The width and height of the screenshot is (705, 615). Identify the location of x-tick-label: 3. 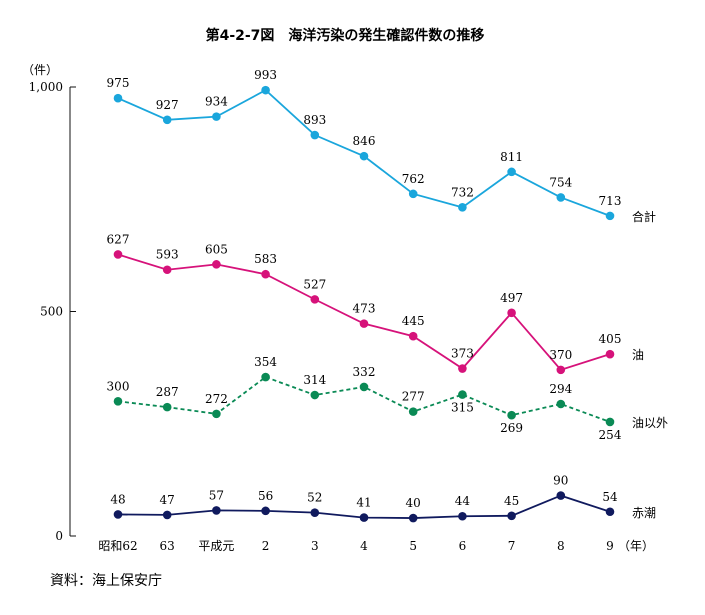
(315, 546).